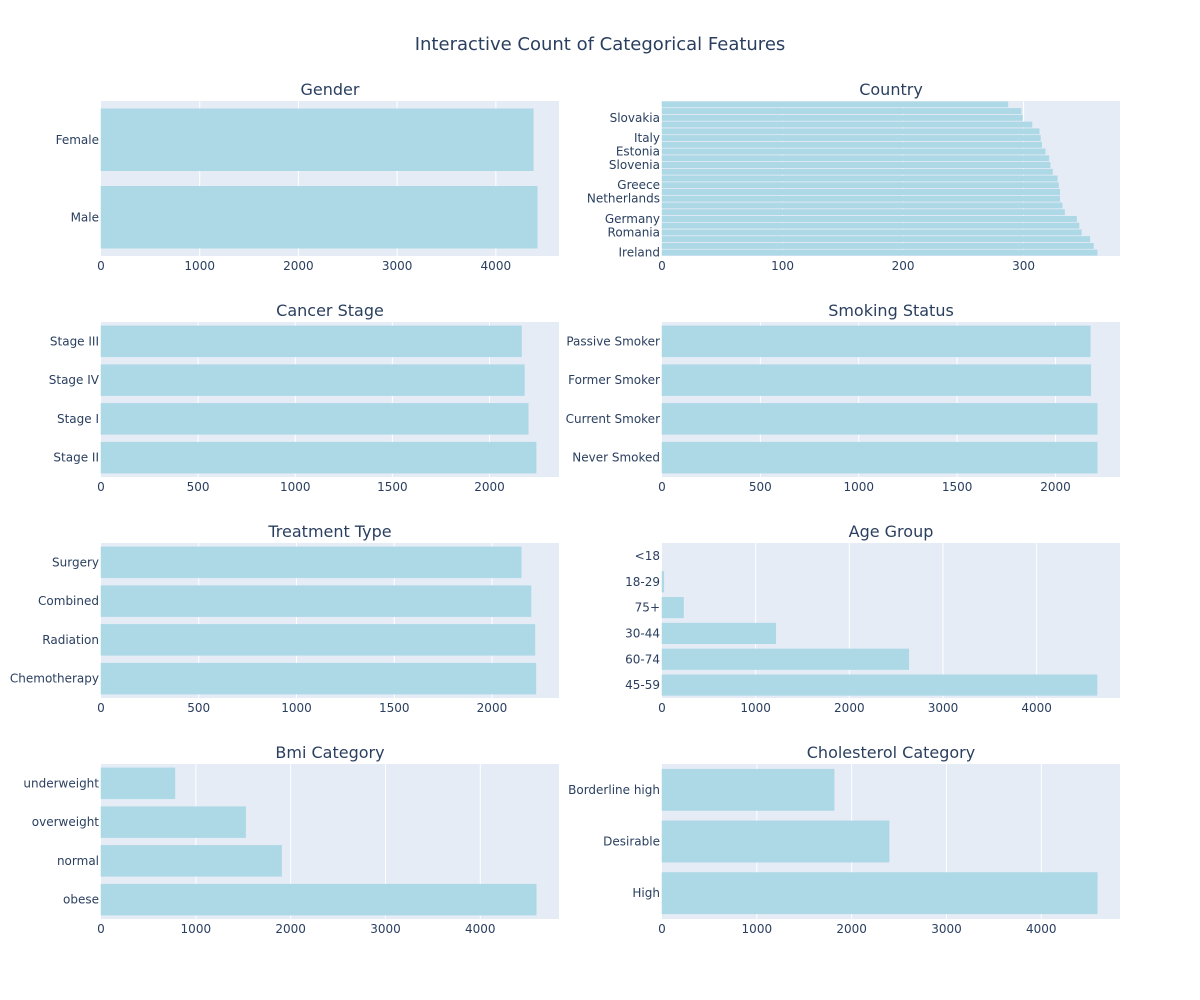 This screenshot has height=1000, width=1200. Describe the element at coordinates (614, 790) in the screenshot. I see `category-label: Borderline high` at that location.